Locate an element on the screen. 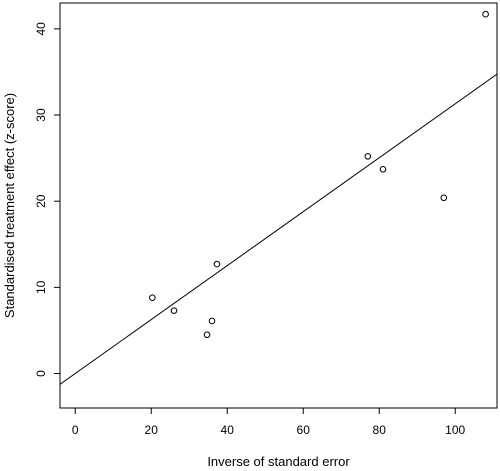 The width and height of the screenshot is (500, 471). x-tick-label: 40 is located at coordinates (228, 430).